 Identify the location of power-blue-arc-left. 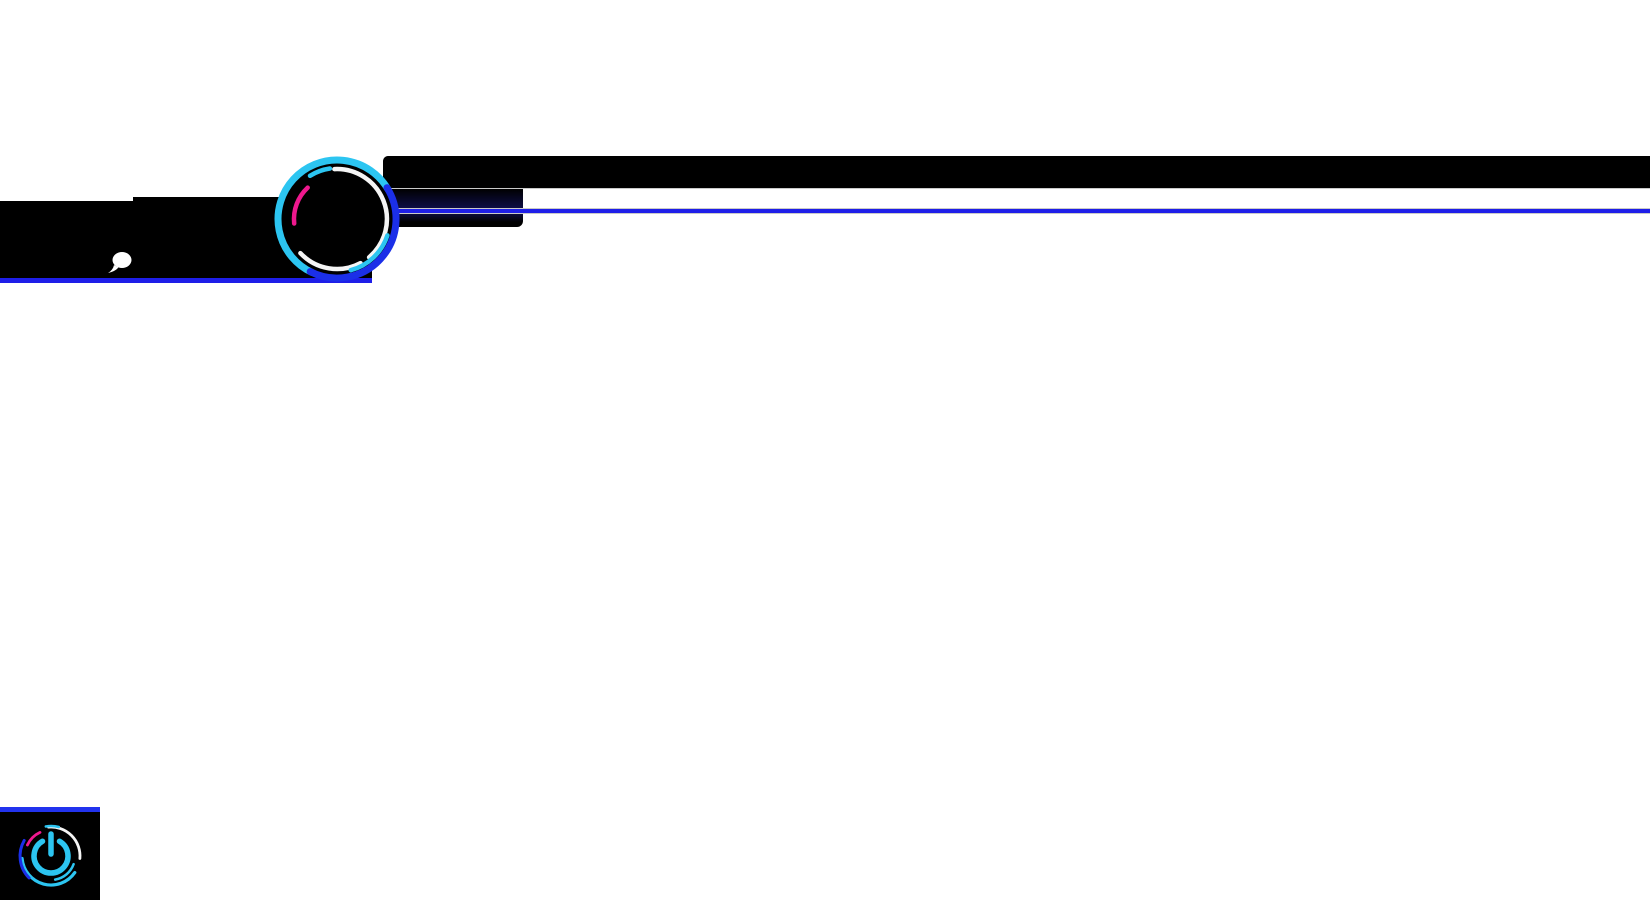
(24, 859).